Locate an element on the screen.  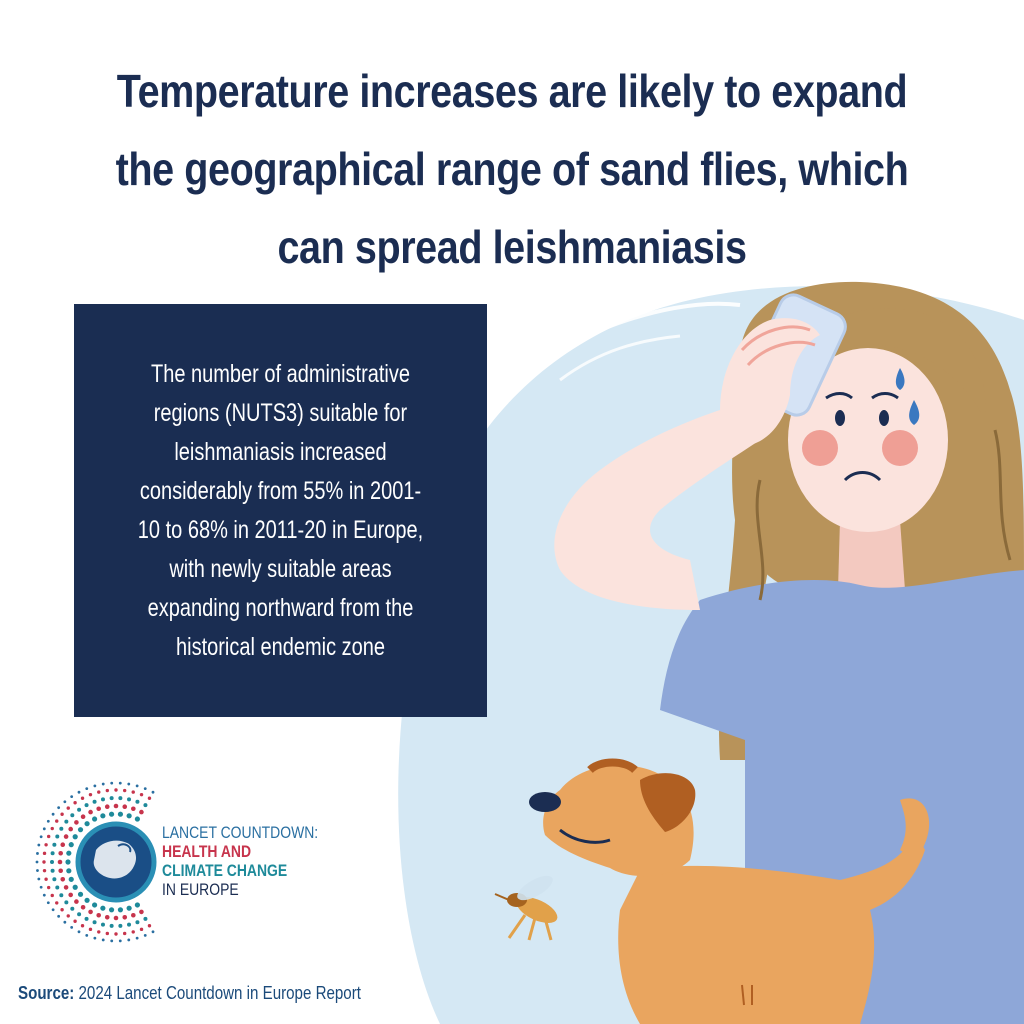
info-line: expanding northward from the is located at coordinates (280, 607).